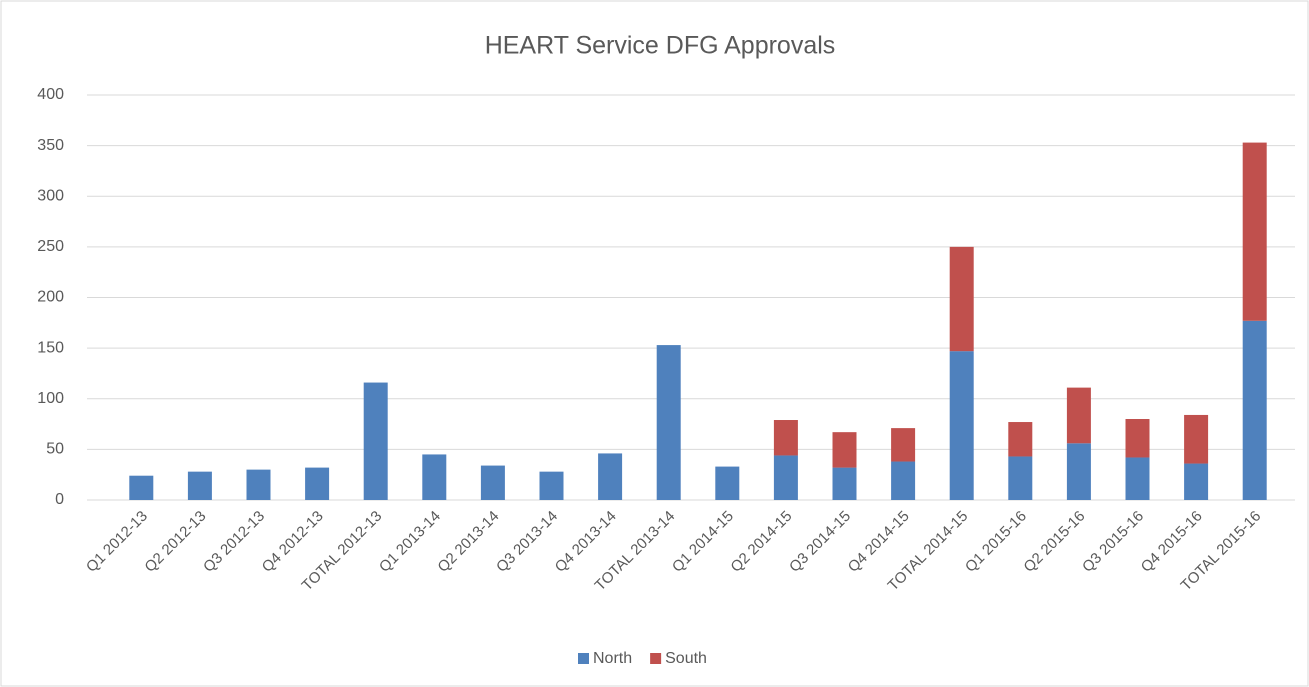 Image resolution: width=1309 pixels, height=687 pixels. Describe the element at coordinates (50, 246) in the screenshot. I see `y-tick-label: 250` at that location.